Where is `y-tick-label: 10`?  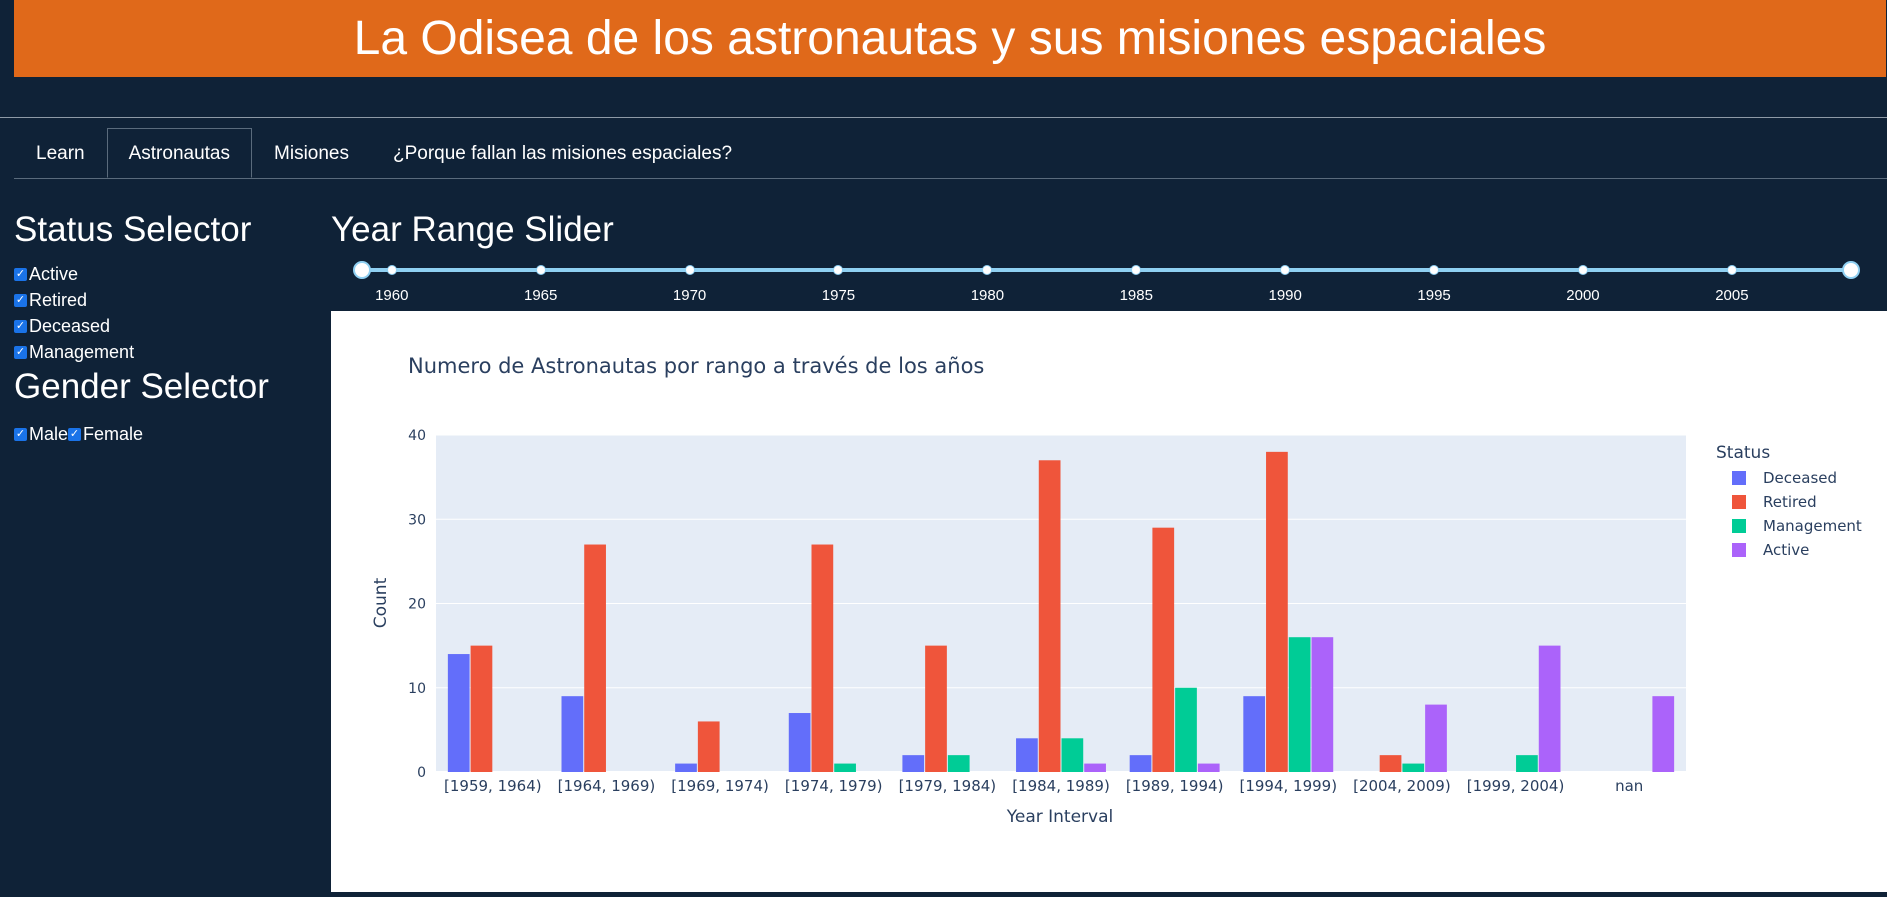 y-tick-label: 10 is located at coordinates (417, 689).